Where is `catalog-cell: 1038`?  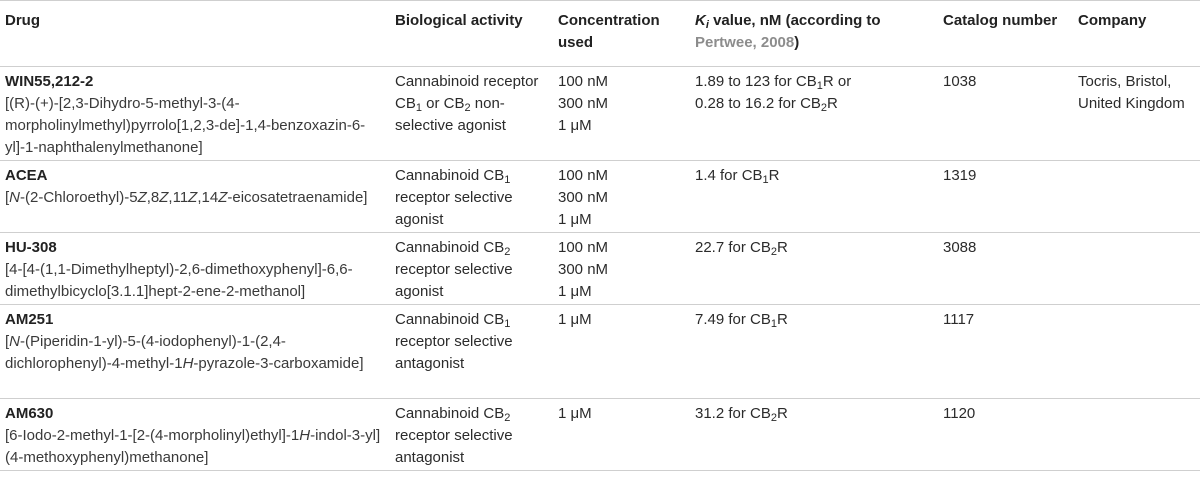
catalog-cell: 1038 is located at coordinates (960, 81).